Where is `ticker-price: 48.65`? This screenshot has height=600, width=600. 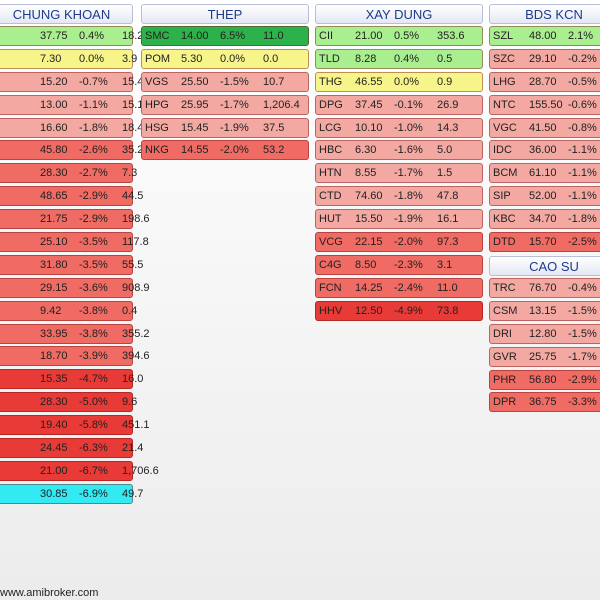
ticker-price: 48.65 is located at coordinates (54, 196).